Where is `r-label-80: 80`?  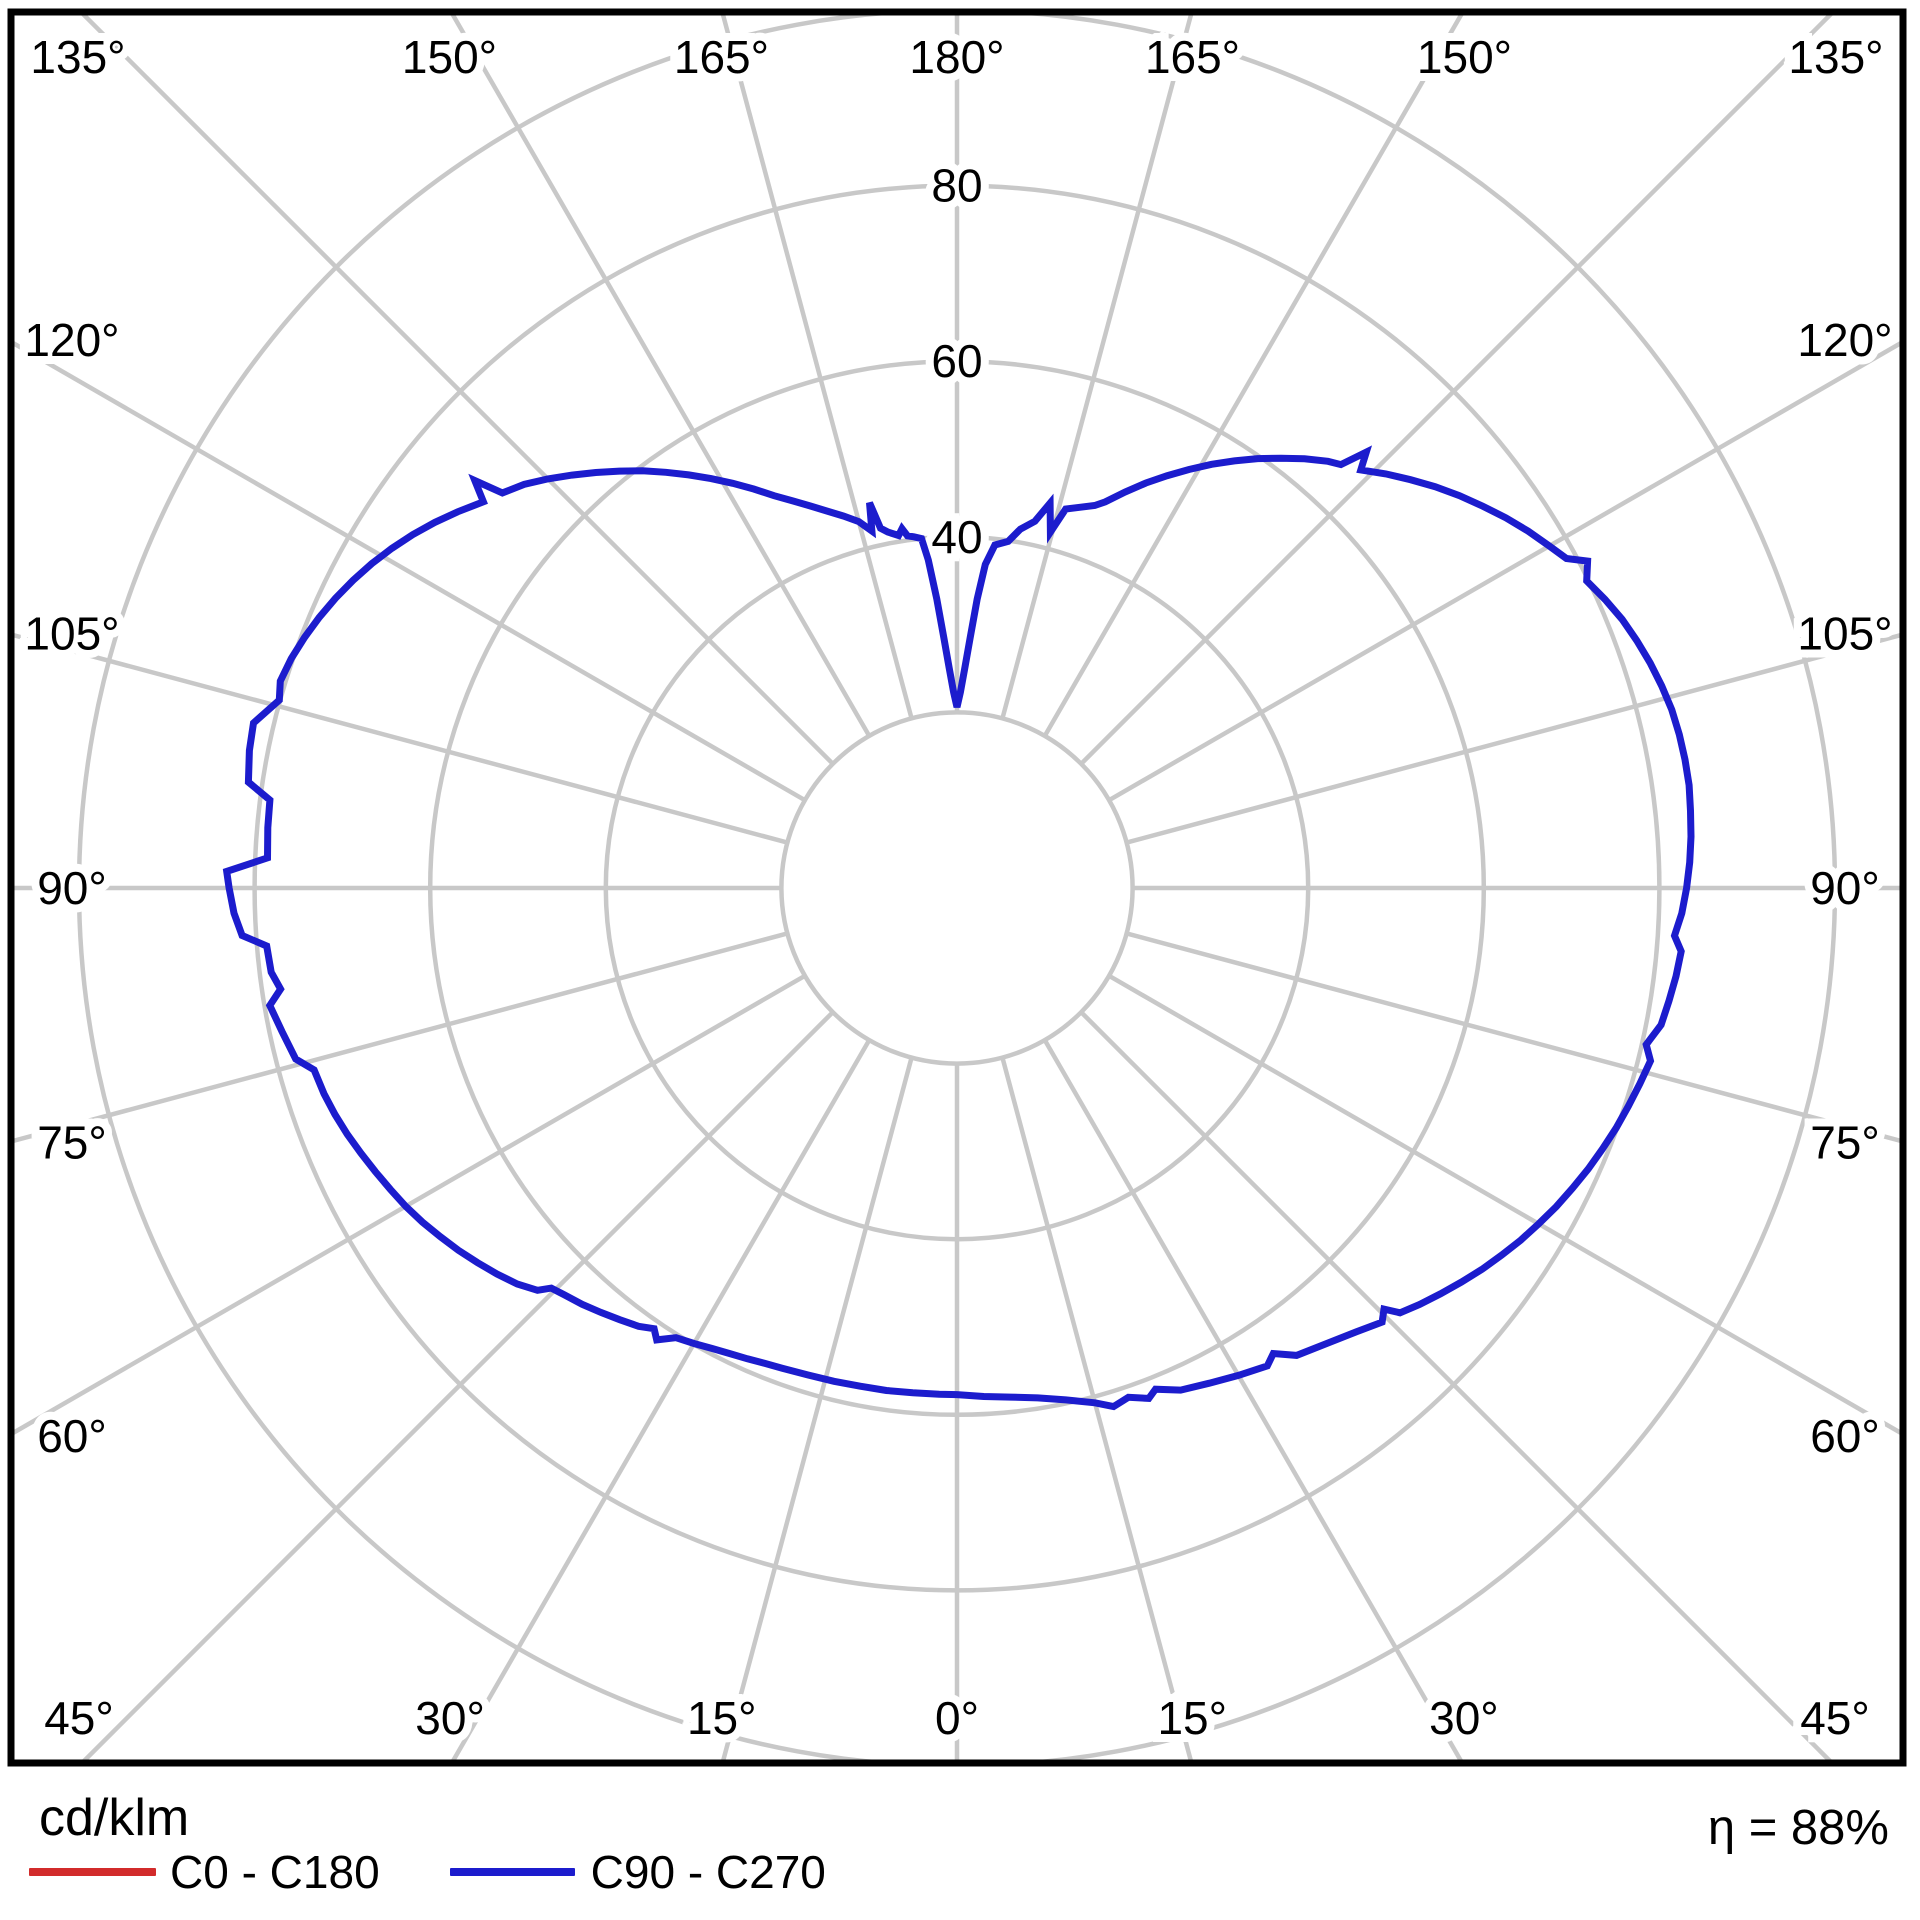 r-label-80: 80 is located at coordinates (956, 186).